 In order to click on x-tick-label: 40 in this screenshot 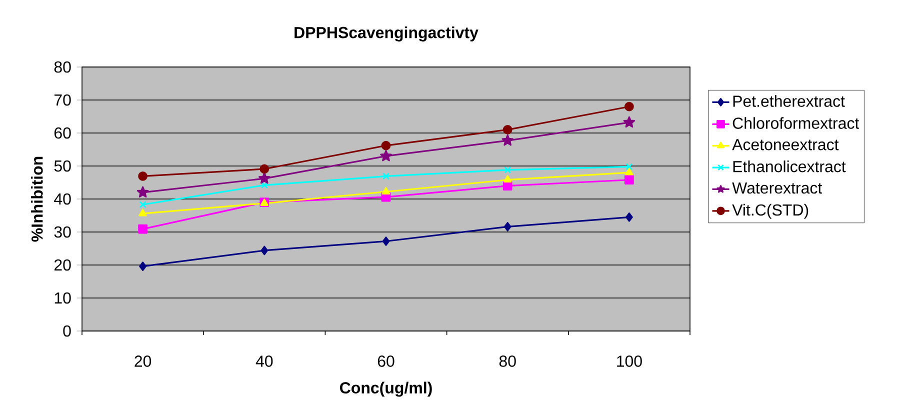, I will do `click(264, 361)`.